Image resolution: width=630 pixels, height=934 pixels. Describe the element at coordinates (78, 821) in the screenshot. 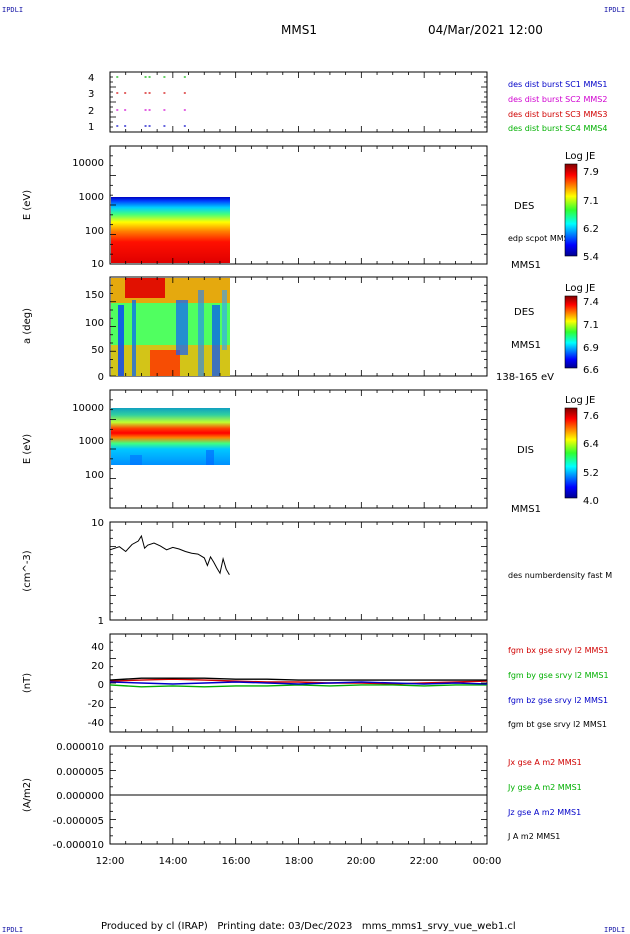

I see `tick-label: -0.000005` at that location.